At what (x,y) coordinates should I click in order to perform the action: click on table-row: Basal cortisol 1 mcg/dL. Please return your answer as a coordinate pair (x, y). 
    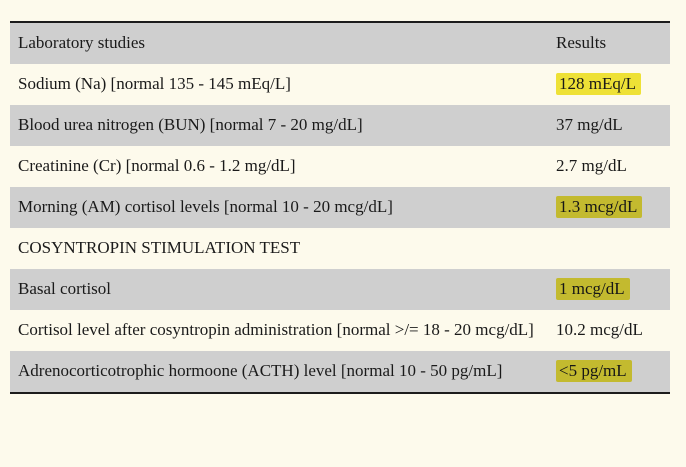
    Looking at the image, I should click on (340, 289).